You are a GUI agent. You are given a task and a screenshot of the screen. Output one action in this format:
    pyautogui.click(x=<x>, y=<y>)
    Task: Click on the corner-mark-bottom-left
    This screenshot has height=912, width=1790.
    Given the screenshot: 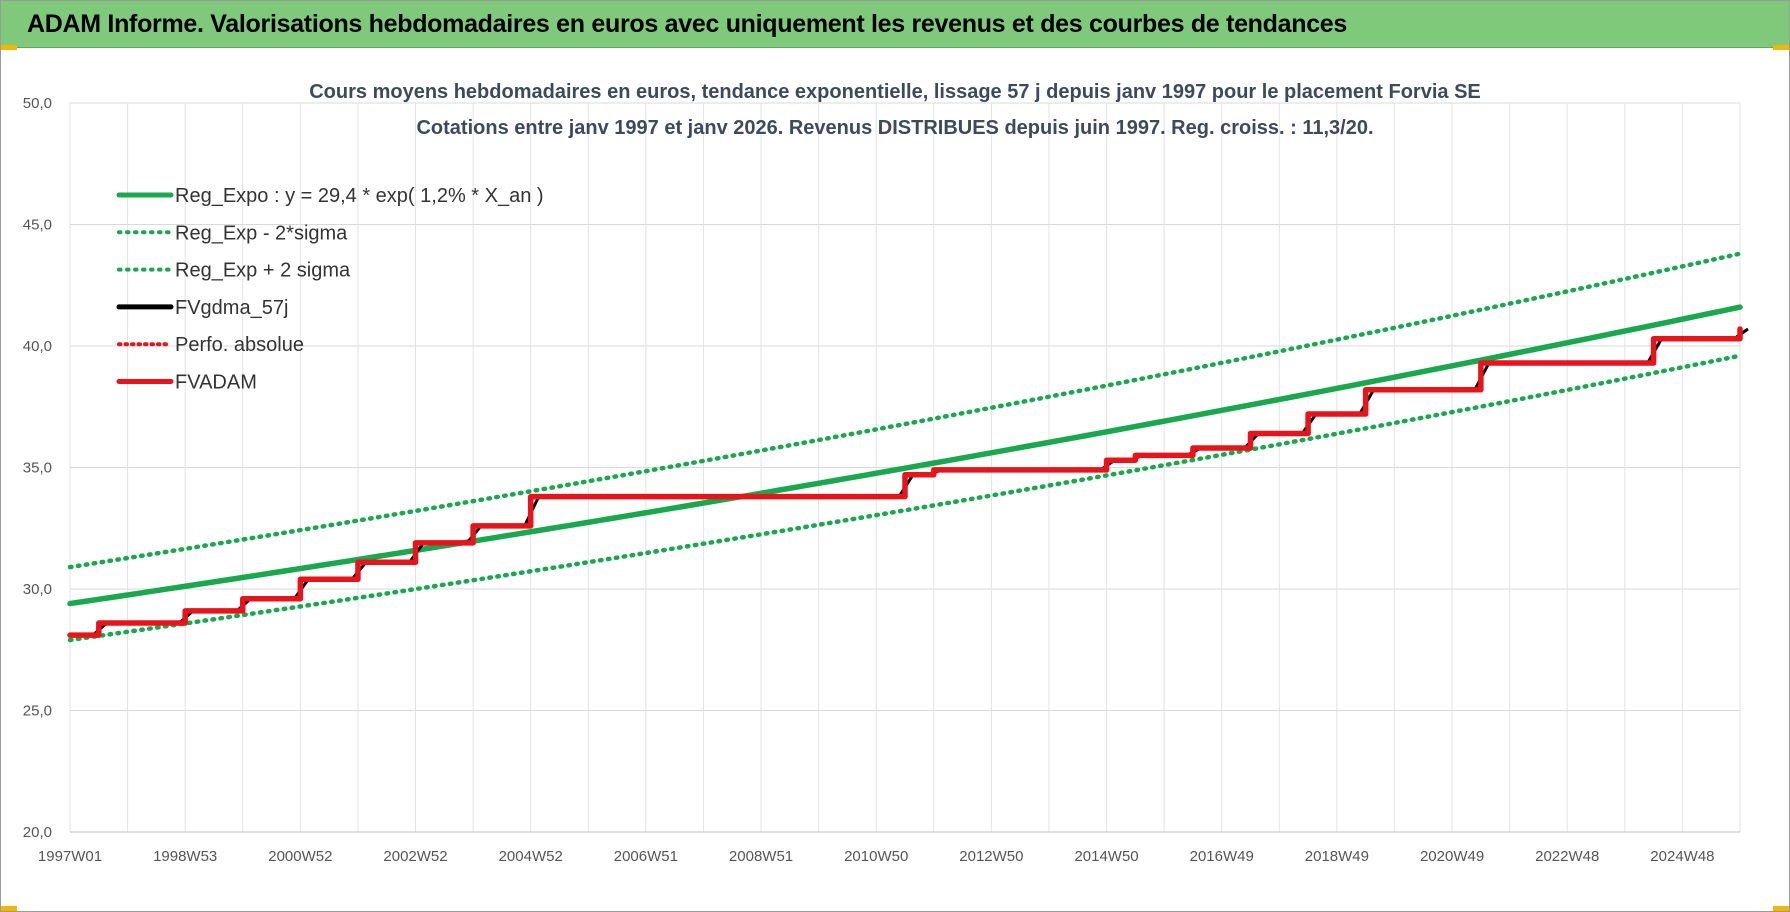 What is the action you would take?
    pyautogui.click(x=9, y=908)
    